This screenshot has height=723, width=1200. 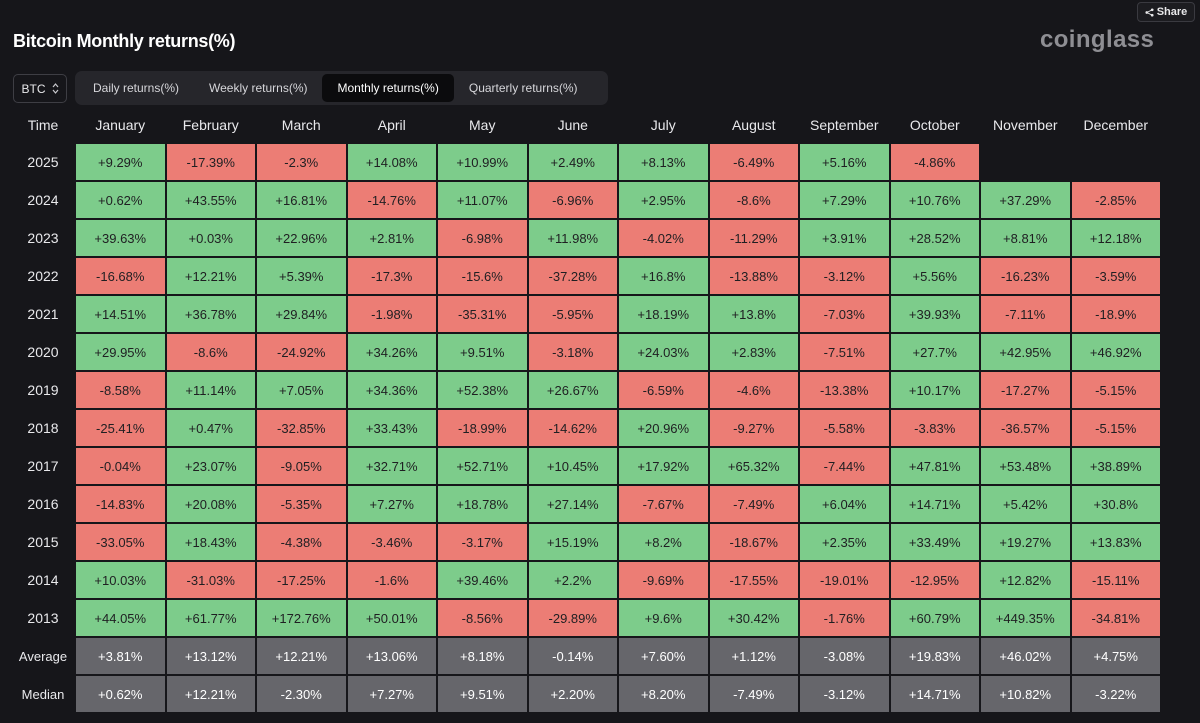 What do you see at coordinates (482, 580) in the screenshot?
I see `return-cell: +39.46%` at bounding box center [482, 580].